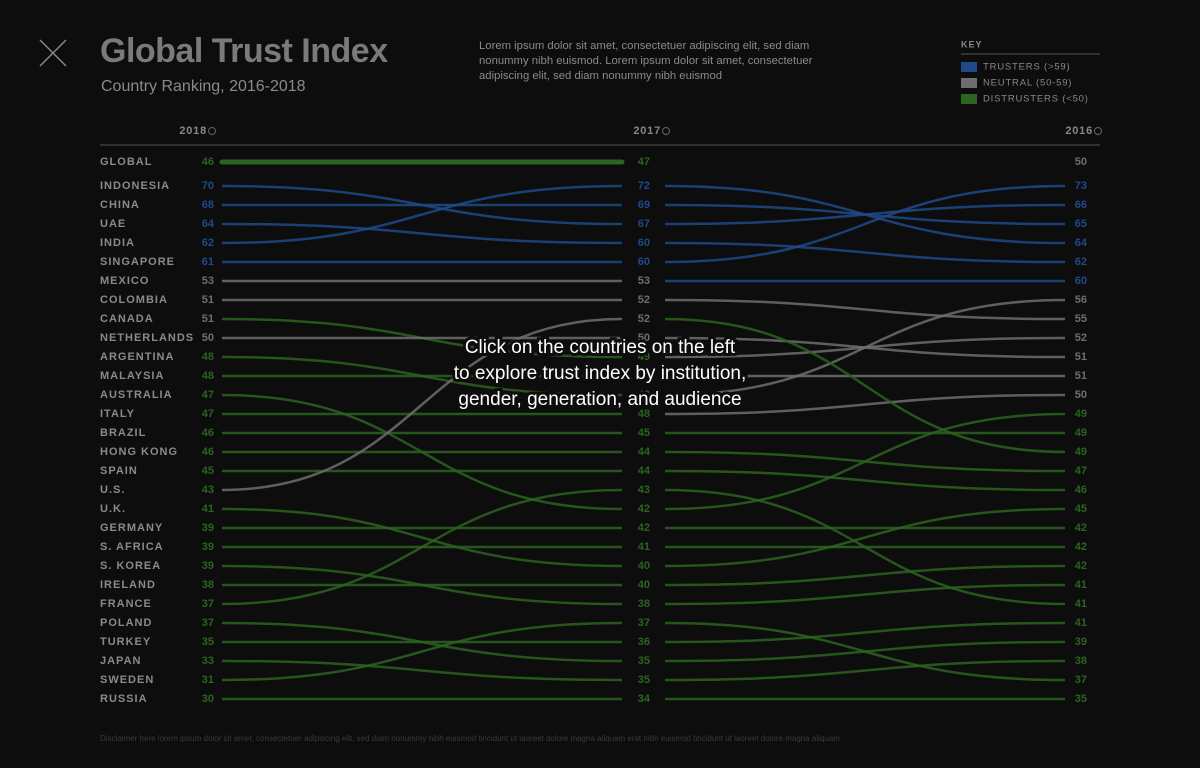 Image resolution: width=1200 pixels, height=768 pixels. I want to click on country-label: S. AFRICA, so click(132, 547).